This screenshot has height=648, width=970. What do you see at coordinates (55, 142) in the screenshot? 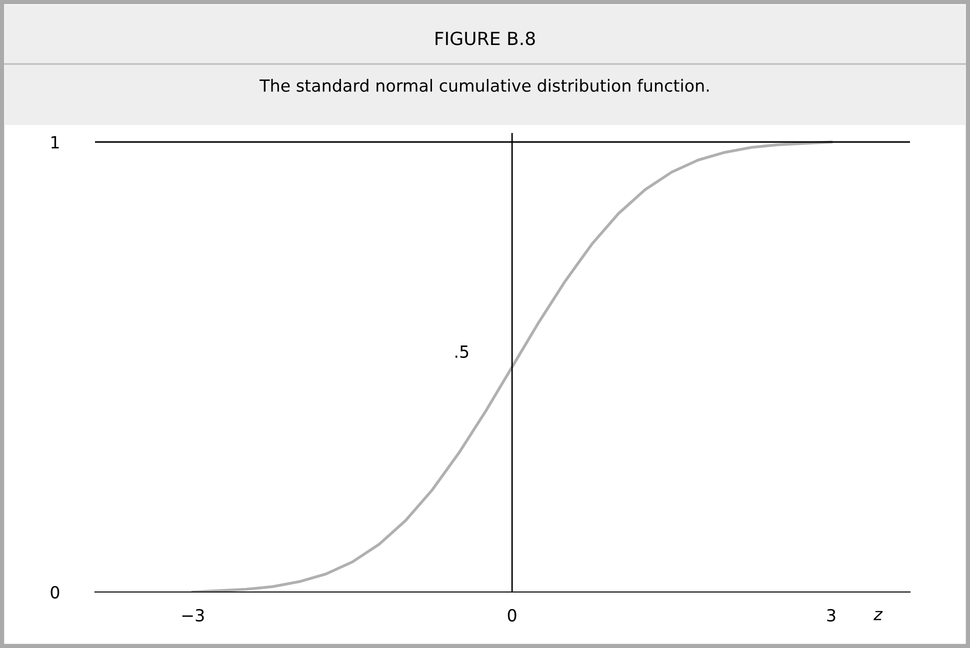
I see `y-tick-label: 1` at bounding box center [55, 142].